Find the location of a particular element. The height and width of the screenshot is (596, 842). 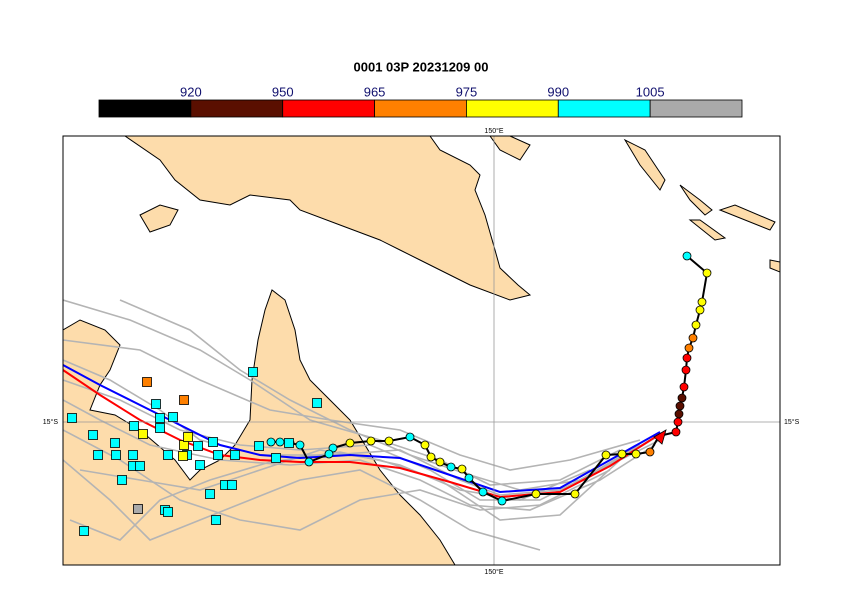

colorbar: 920 950 965 975 990 1005 is located at coordinates (420, 101).